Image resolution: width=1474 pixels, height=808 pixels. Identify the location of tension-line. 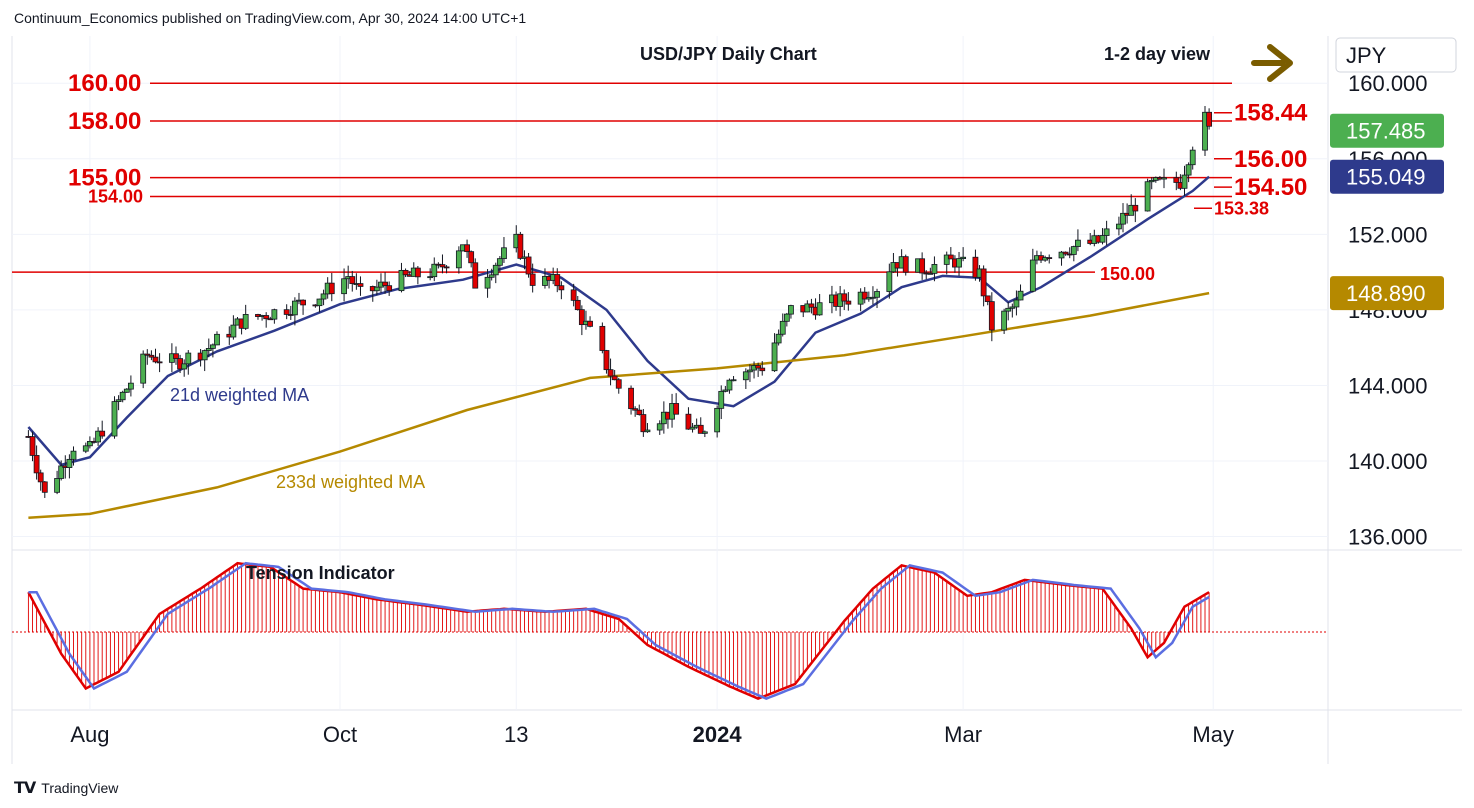
(618, 630).